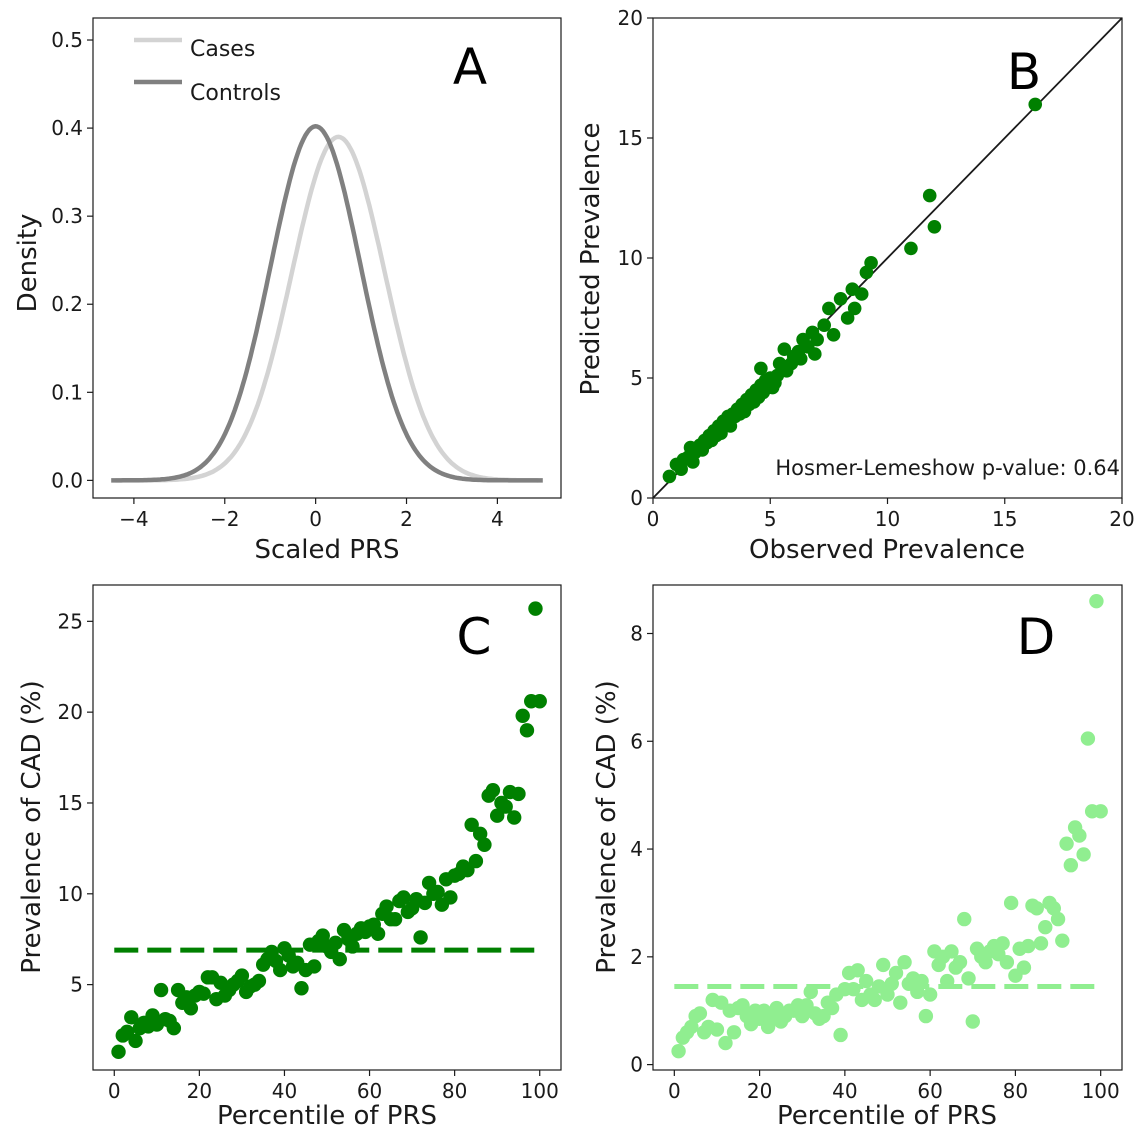 This screenshot has height=1129, width=1141. What do you see at coordinates (947, 468) in the screenshot?
I see `hosmer-lemeshow-annotation: Hosmer-Lemeshow p-value: 0.64` at bounding box center [947, 468].